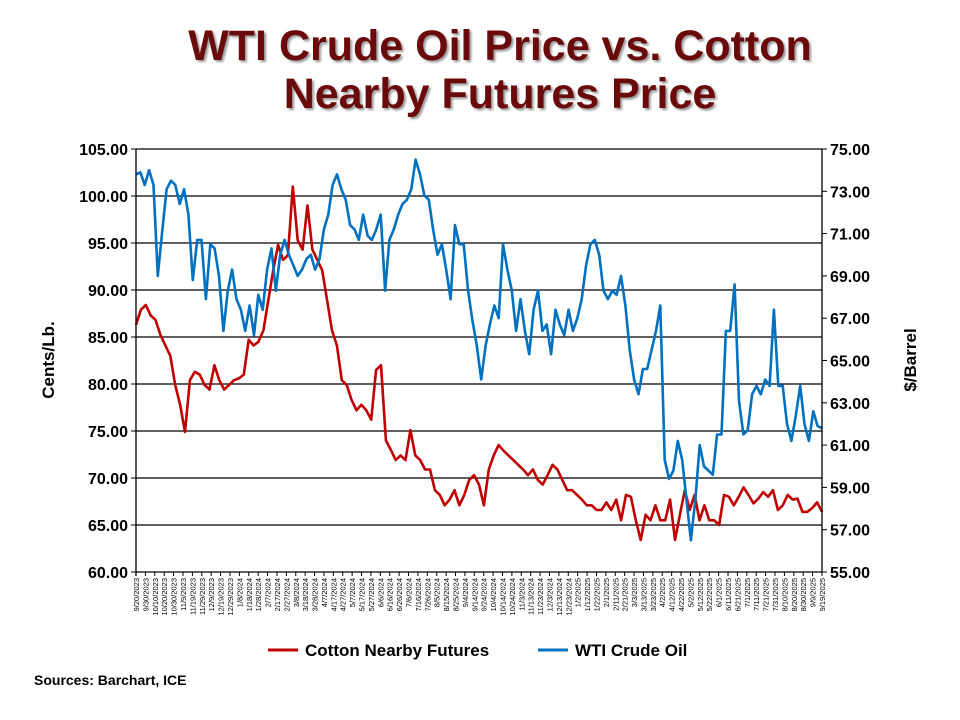  I want to click on x-tick-label: 4/22/2025, so click(681, 594).